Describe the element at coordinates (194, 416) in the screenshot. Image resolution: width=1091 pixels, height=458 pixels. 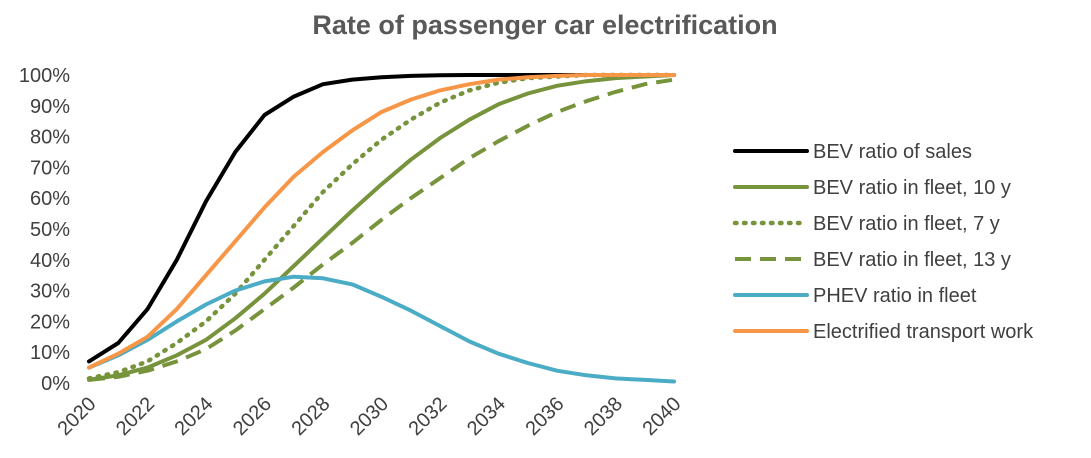
I see `x-tick-label: 2024` at that location.